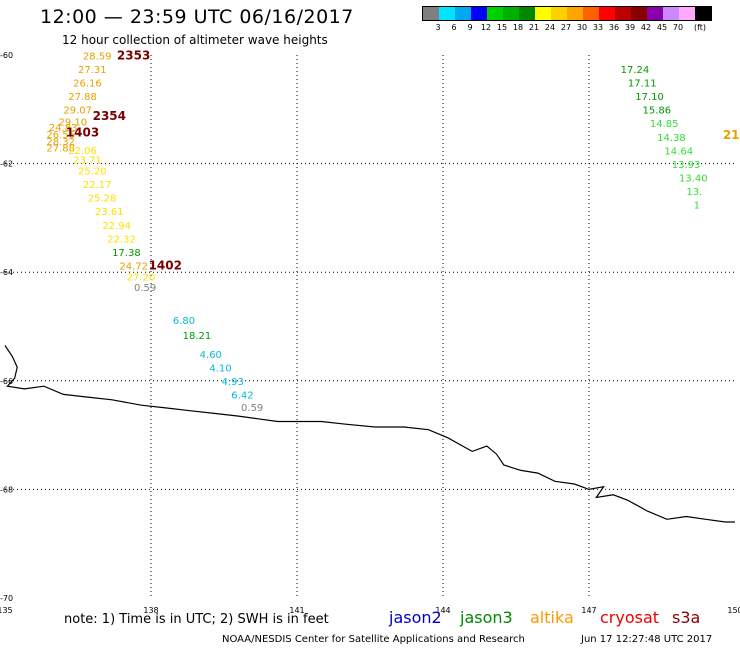 The height and width of the screenshot is (650, 740). Describe the element at coordinates (77, 111) in the screenshot. I see `wave-height-label: 29.07` at that location.